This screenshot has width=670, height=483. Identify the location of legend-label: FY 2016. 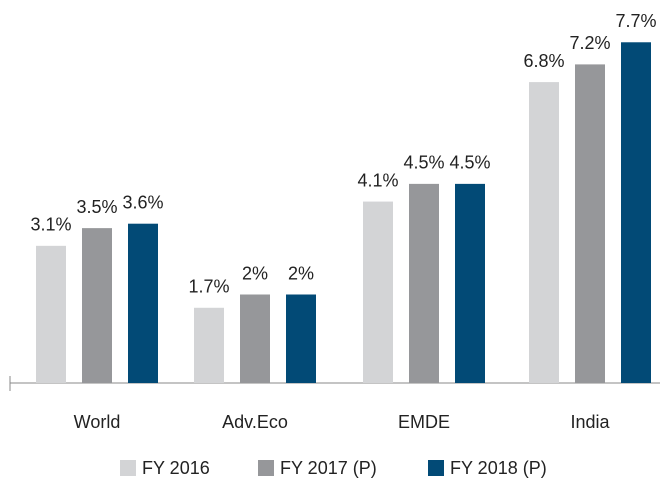
(176, 468).